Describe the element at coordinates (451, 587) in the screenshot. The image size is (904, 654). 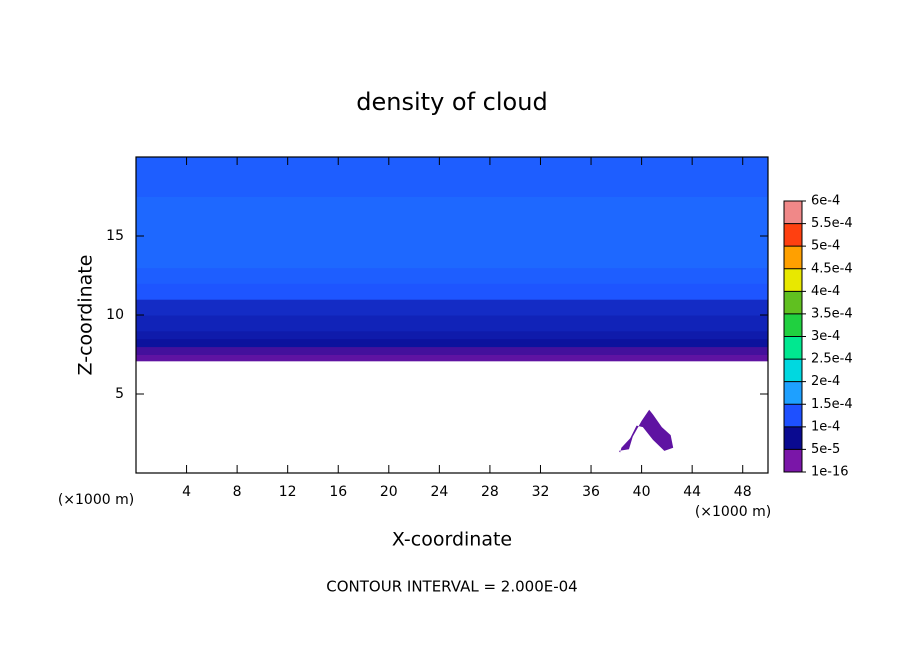
I see `footer: CONTOUR INTERVAL = 2.000E-04` at that location.